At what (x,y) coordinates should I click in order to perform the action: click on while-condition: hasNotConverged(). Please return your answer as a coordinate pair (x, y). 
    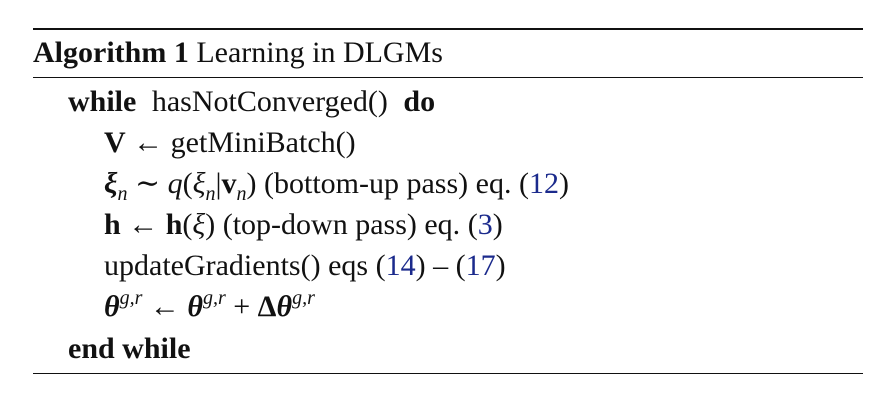
    Looking at the image, I should click on (269, 101).